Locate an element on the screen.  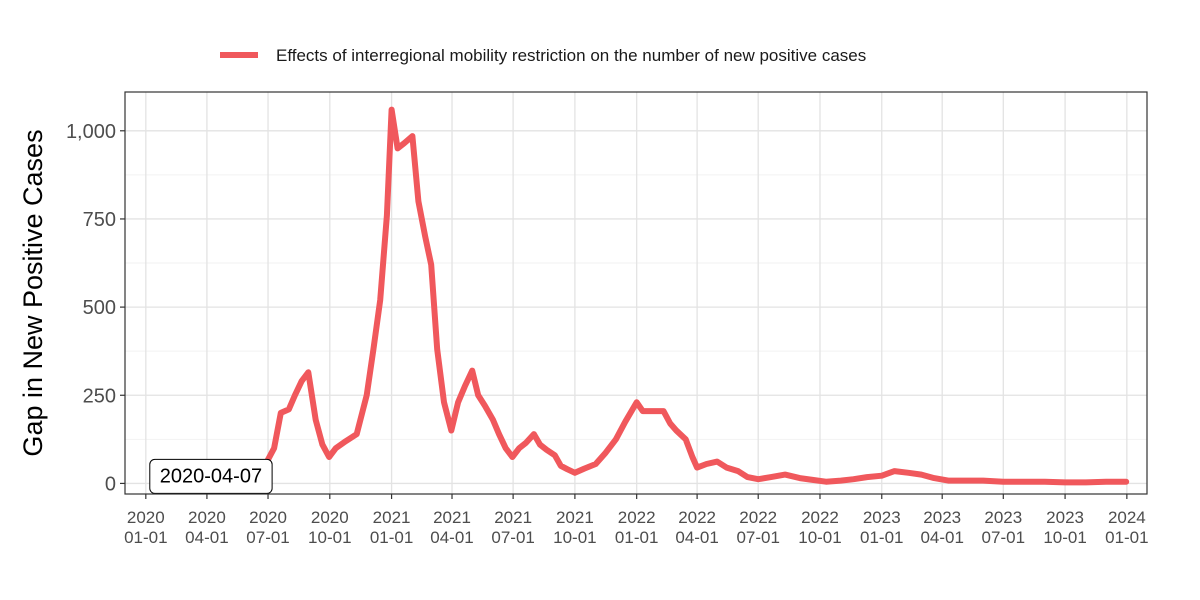
x-tick-label: 2021 04-01 is located at coordinates (451, 527).